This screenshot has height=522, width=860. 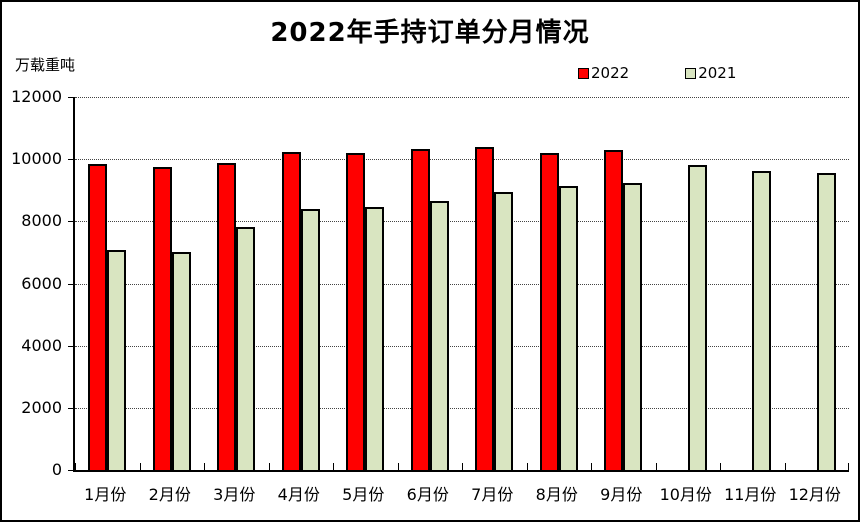 I want to click on bar-2021-12月份, so click(x=826, y=321).